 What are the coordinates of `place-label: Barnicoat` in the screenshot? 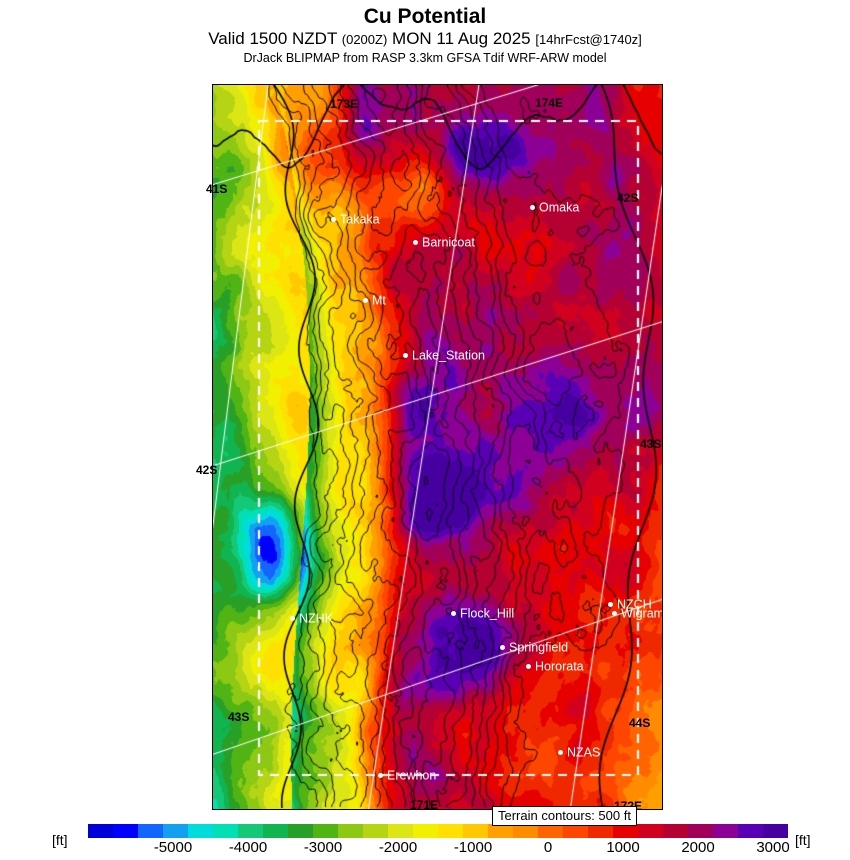 It's located at (448, 242).